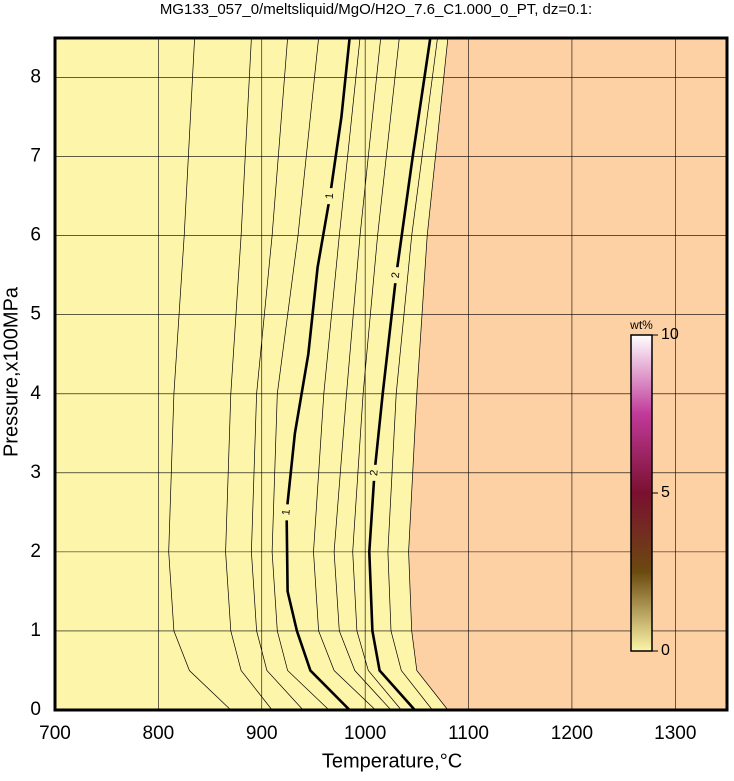 This screenshot has height=781, width=734. Describe the element at coordinates (35, 77) in the screenshot. I see `y-tick-label: 8` at that location.